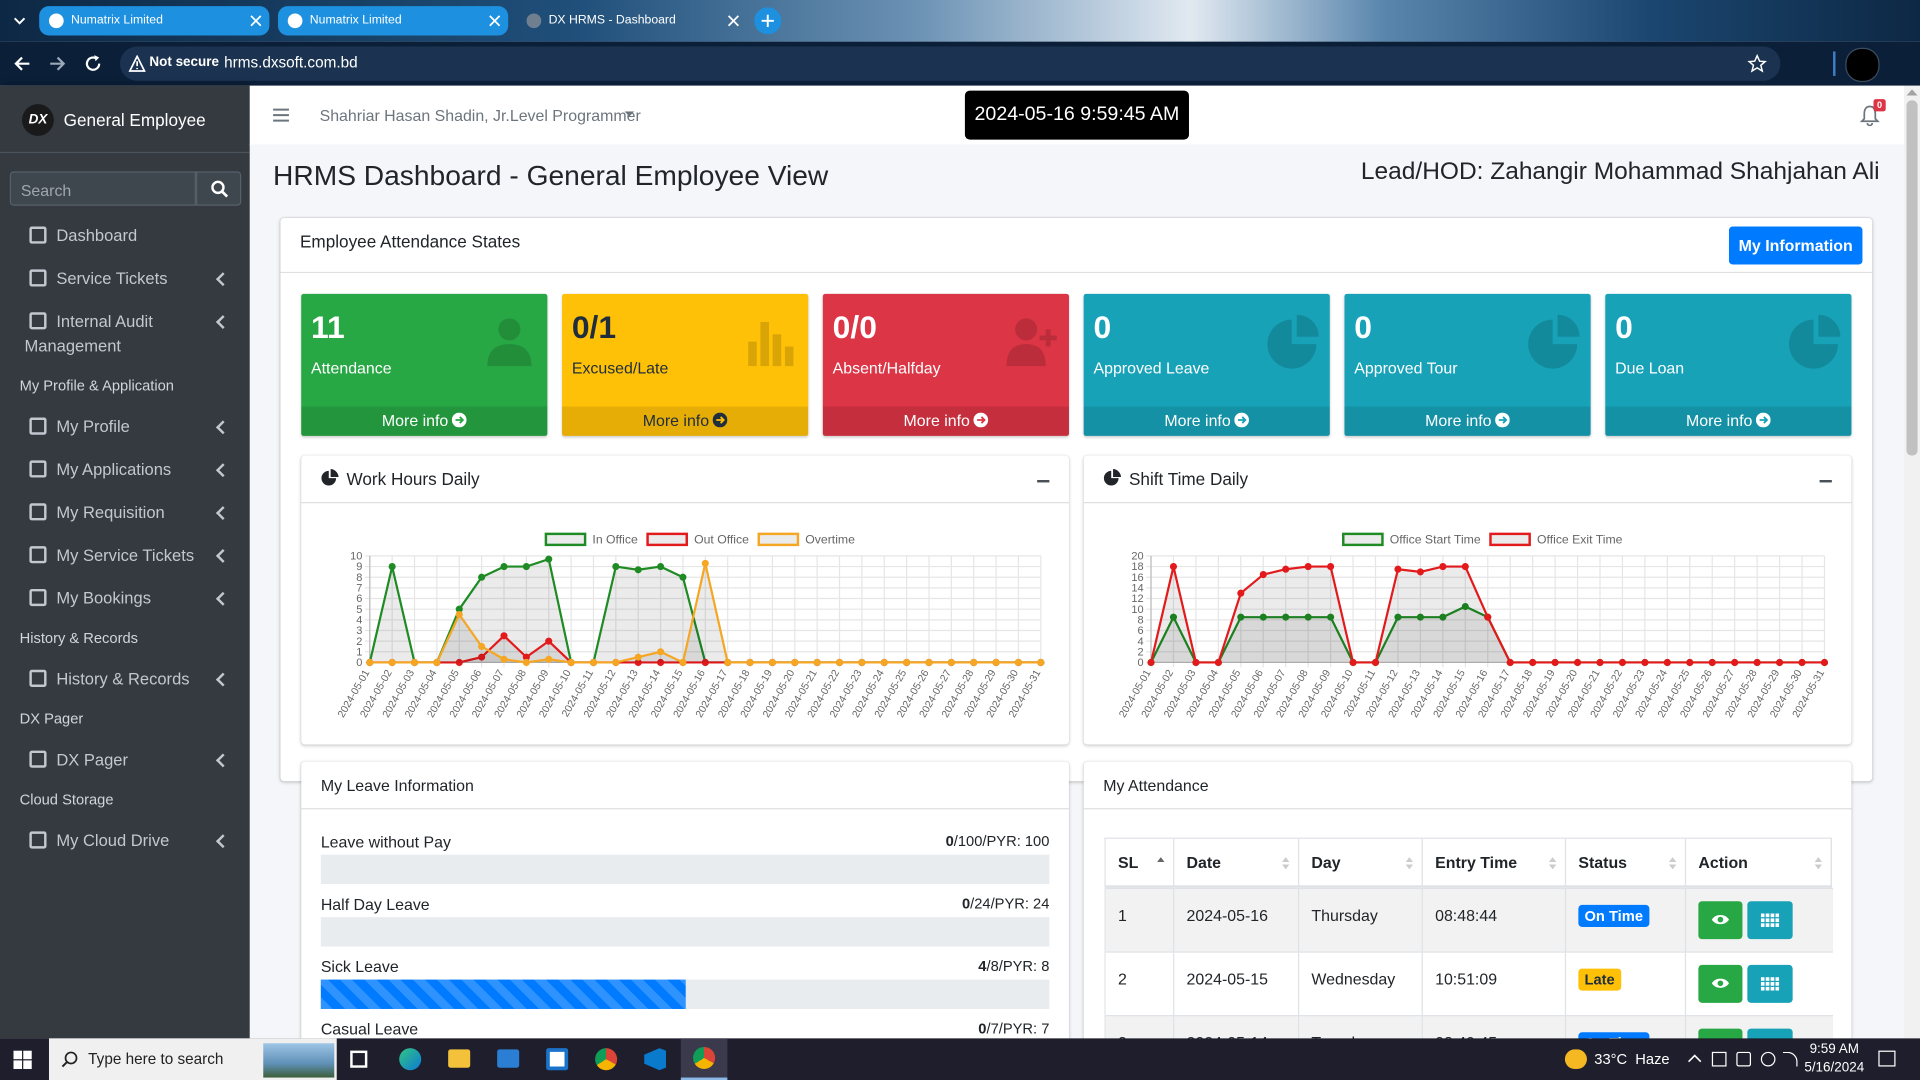 This screenshot has width=1920, height=1080. What do you see at coordinates (1237, 863) in the screenshot?
I see `column-header: Date` at bounding box center [1237, 863].